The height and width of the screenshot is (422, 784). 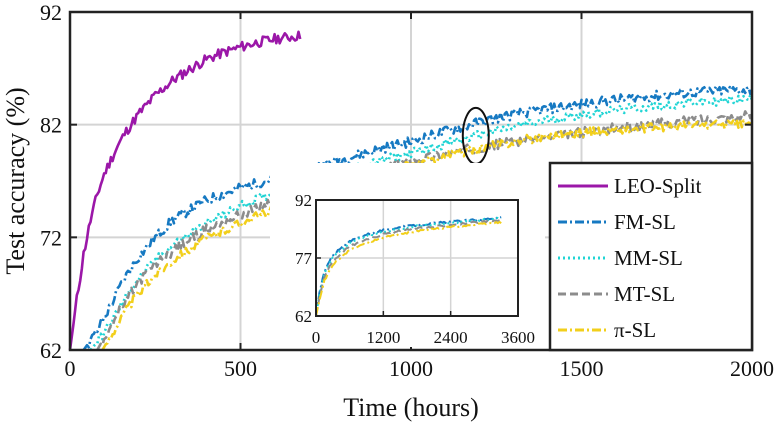 What do you see at coordinates (518, 337) in the screenshot?
I see `inset-x-tick-label-3600: 3600` at bounding box center [518, 337].